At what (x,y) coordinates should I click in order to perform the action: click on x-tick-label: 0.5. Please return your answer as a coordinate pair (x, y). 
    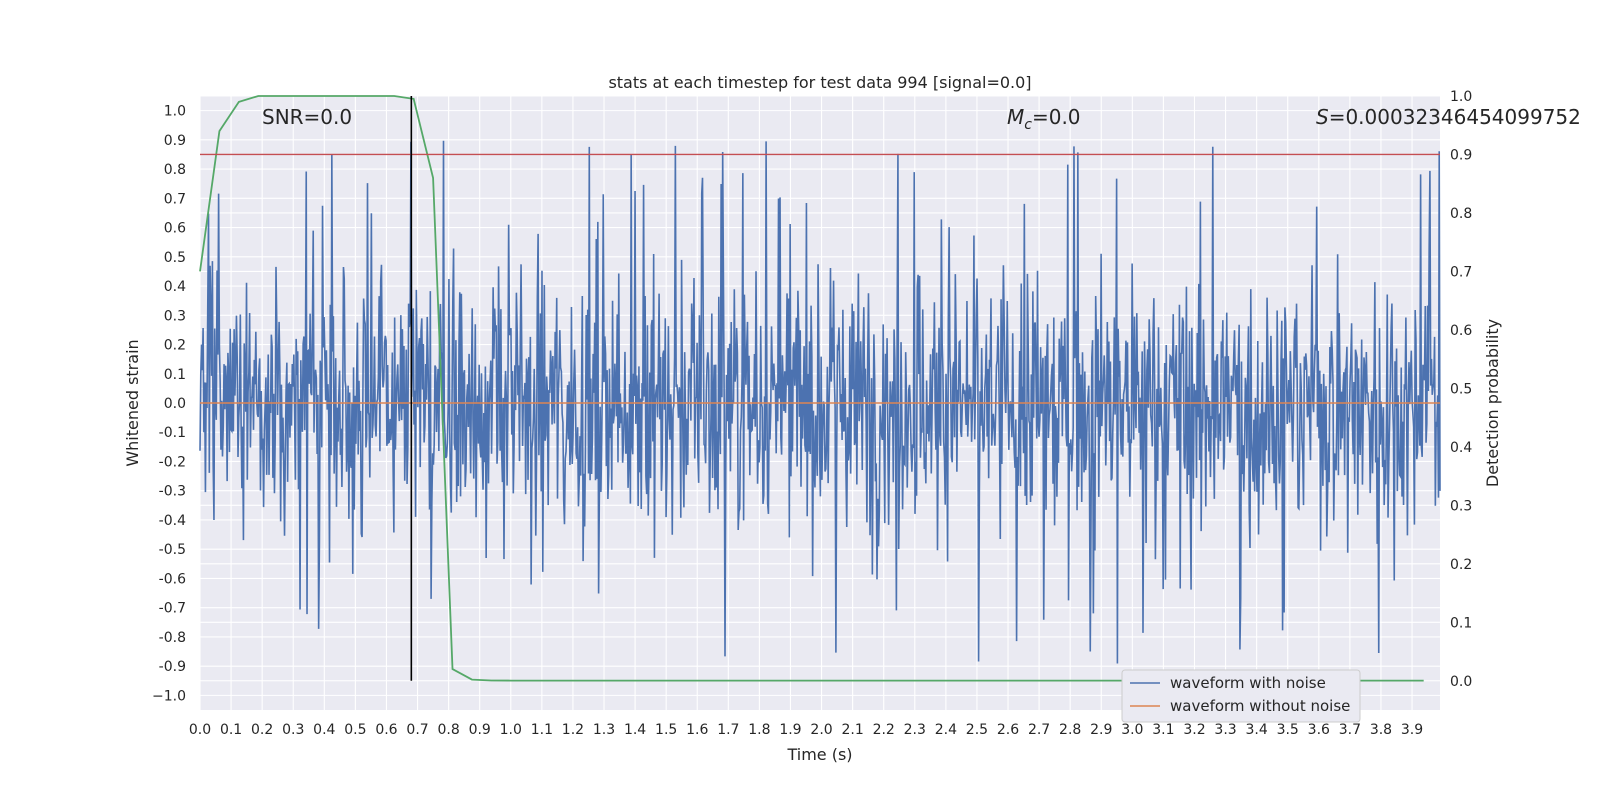
    Looking at the image, I should click on (355, 730).